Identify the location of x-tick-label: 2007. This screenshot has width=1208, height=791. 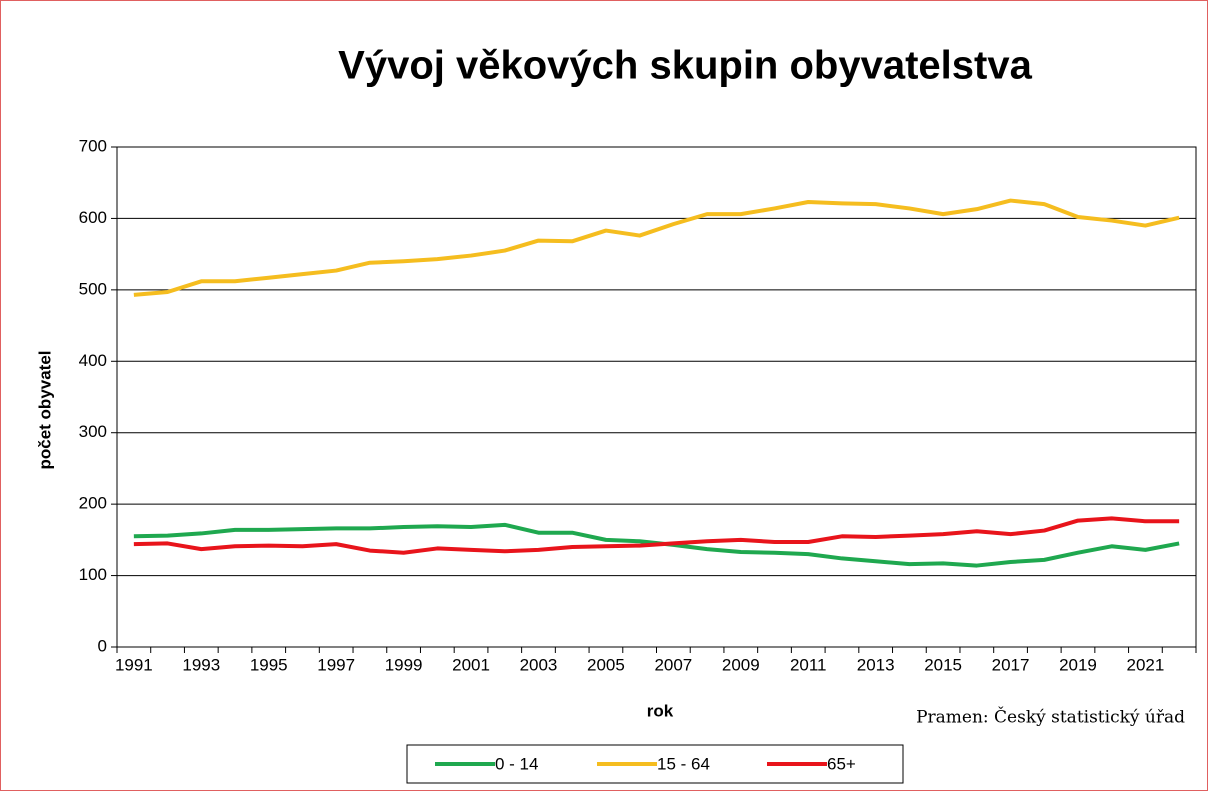
(673, 664).